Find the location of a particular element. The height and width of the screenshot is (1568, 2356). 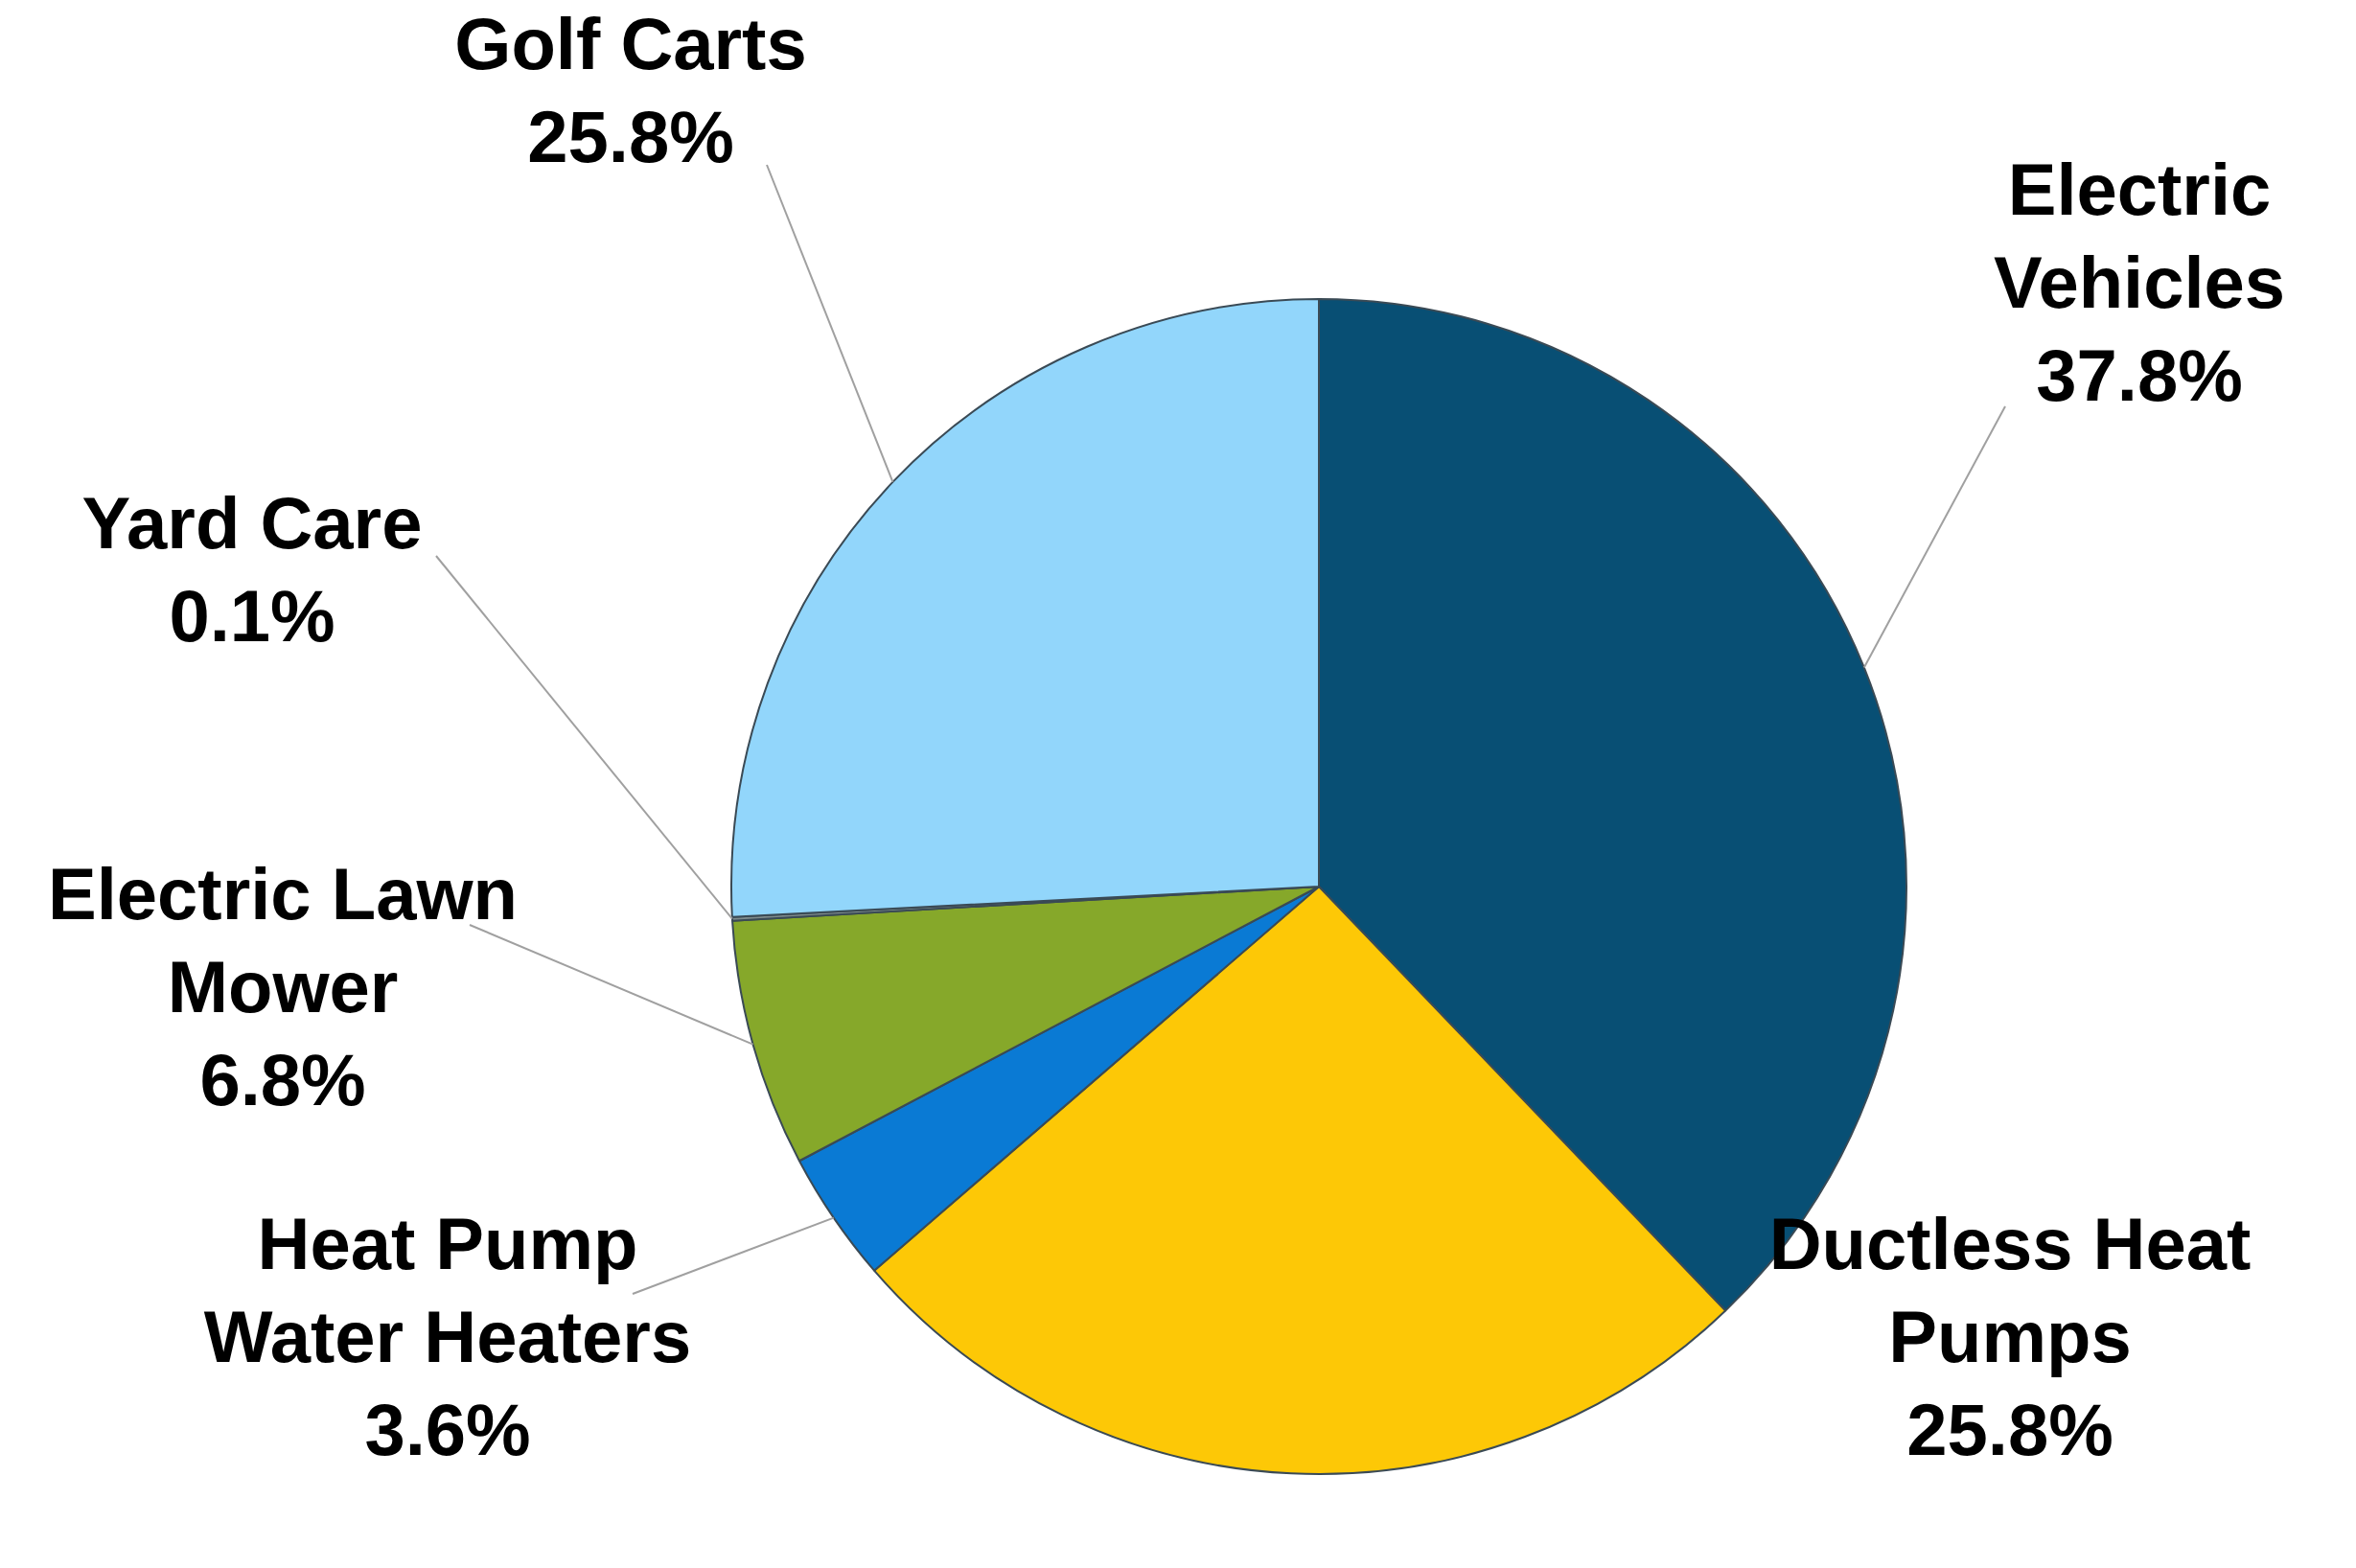

slice-label: Heat Pump Water Heaters is located at coordinates (447, 1289).